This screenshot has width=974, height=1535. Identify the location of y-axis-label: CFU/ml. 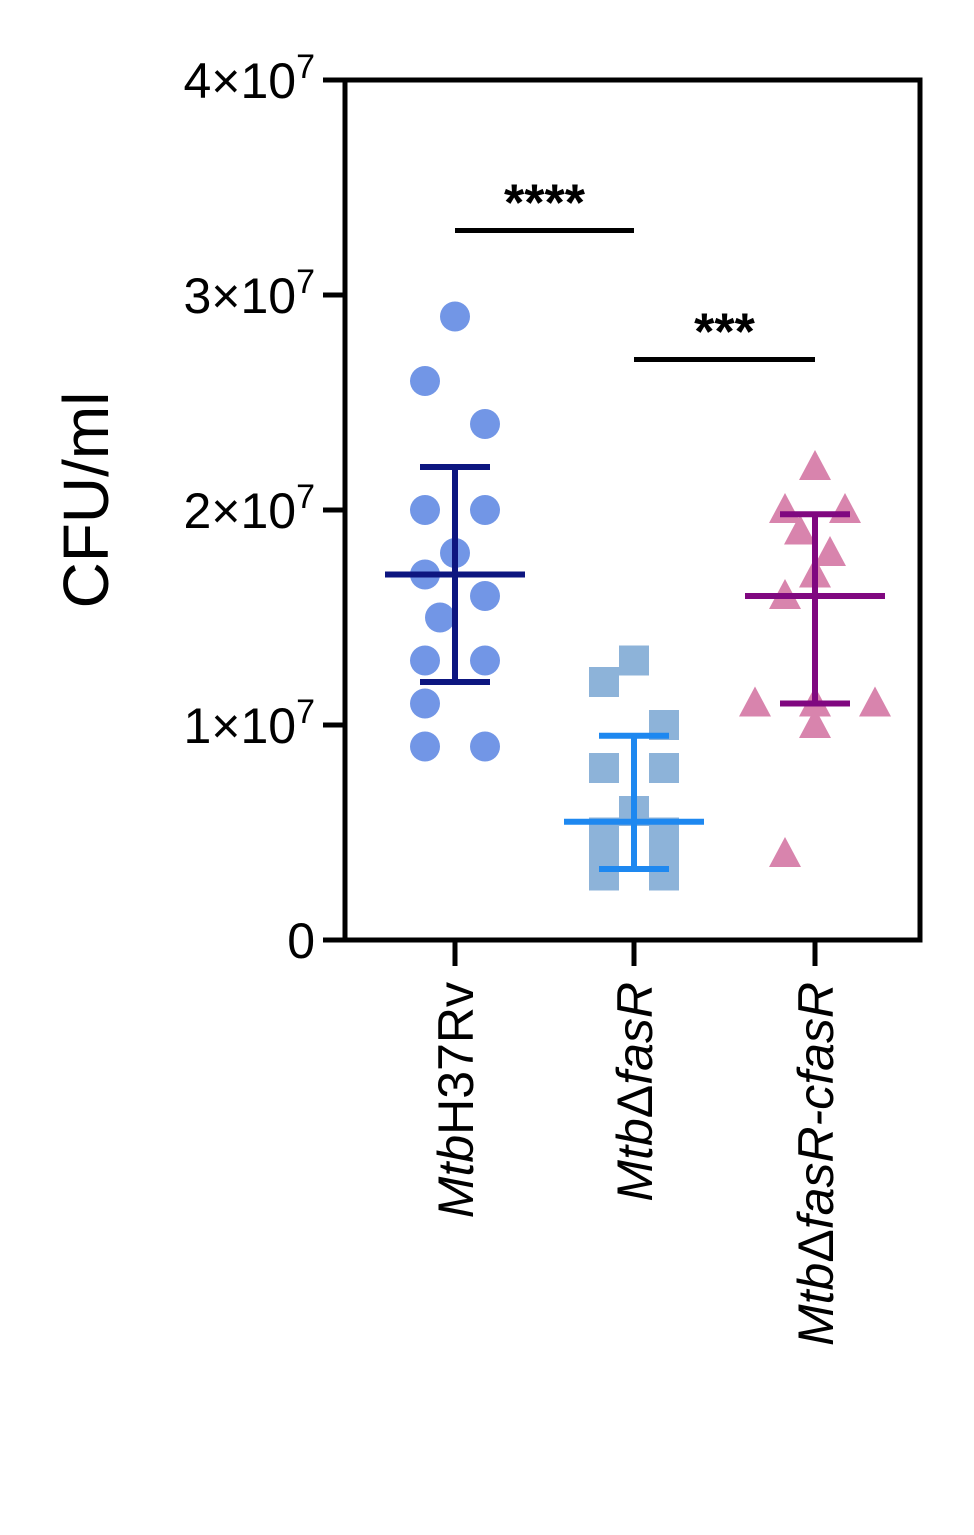
(86, 500).